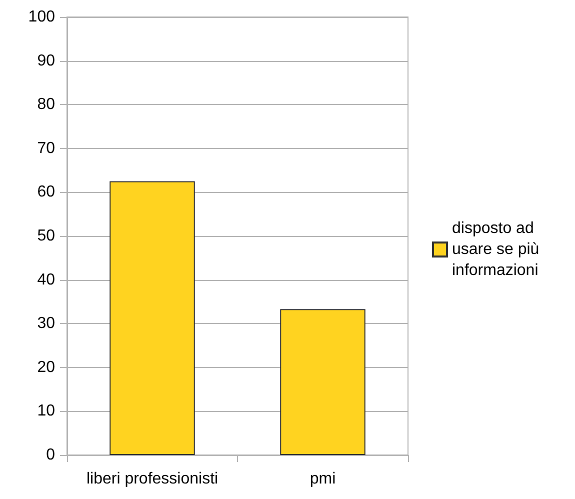  I want to click on y-tick-label: 10, so click(46, 411).